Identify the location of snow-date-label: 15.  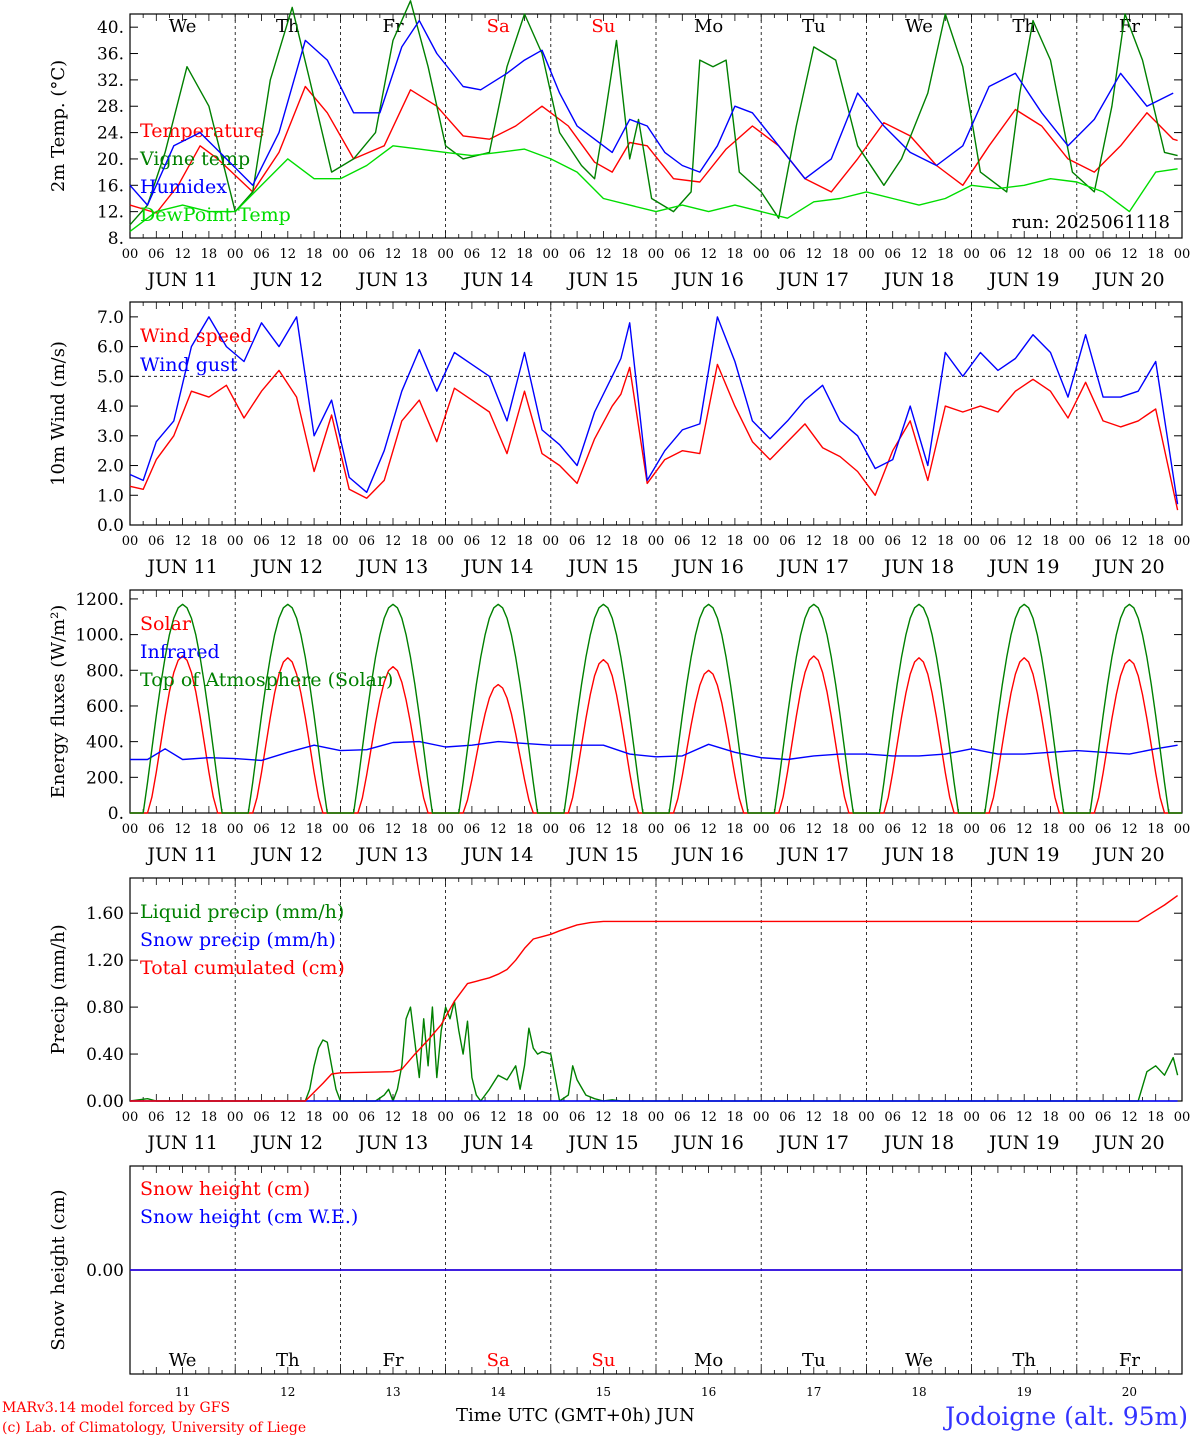
(603, 1392).